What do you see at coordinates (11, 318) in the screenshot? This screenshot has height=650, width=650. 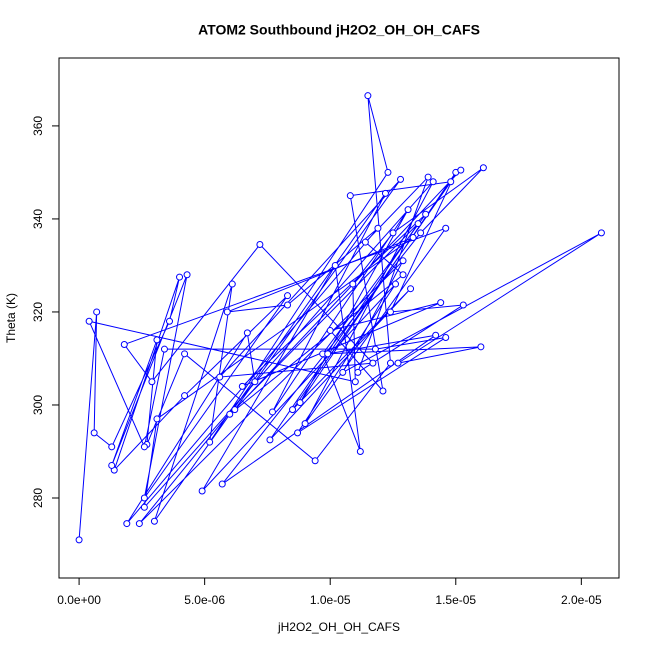 I see `y-axis-label: Theta (K)` at bounding box center [11, 318].